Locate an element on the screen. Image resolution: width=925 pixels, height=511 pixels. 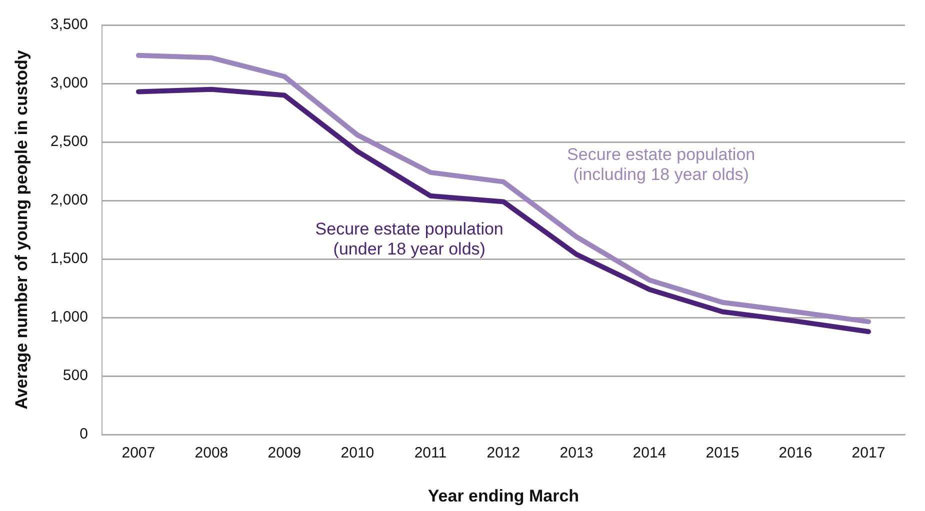
y-tick-label: 1,000 is located at coordinates (69, 317).